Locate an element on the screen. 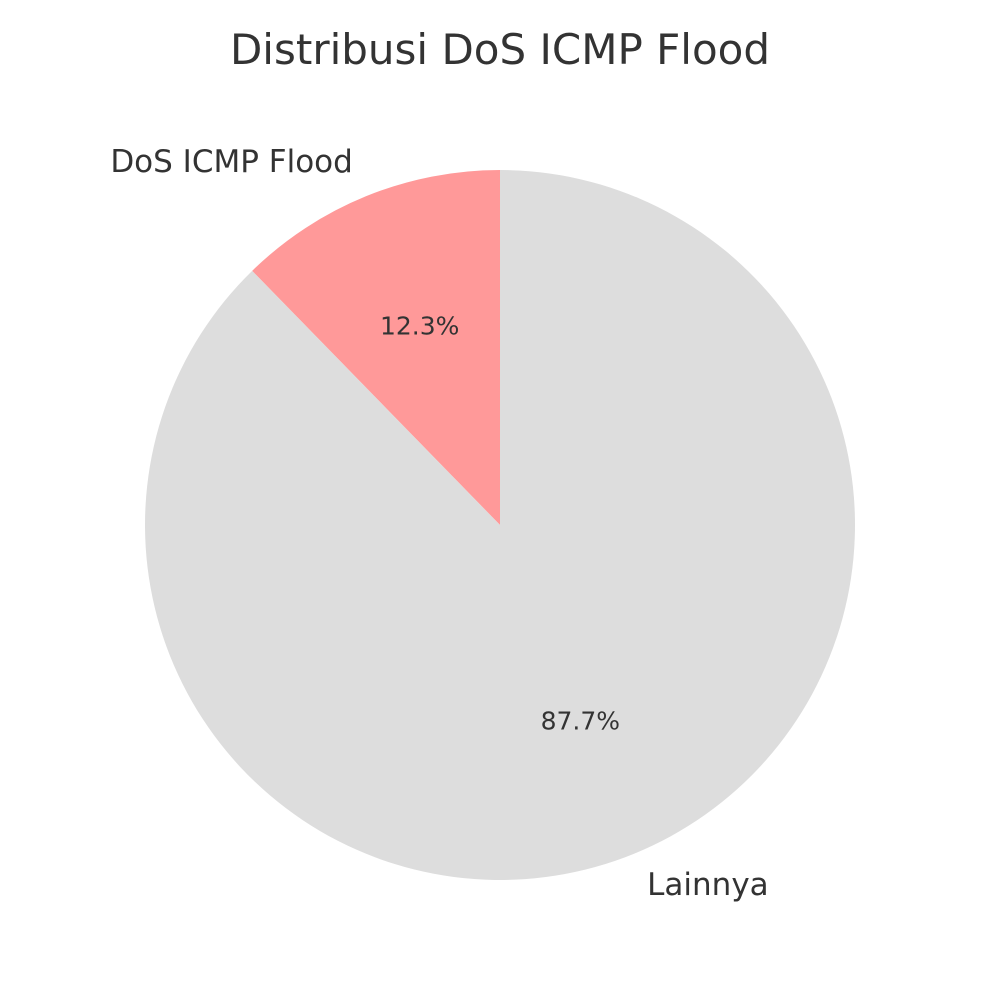  slice-label-0: DoS ICMP Flood is located at coordinates (231, 162).